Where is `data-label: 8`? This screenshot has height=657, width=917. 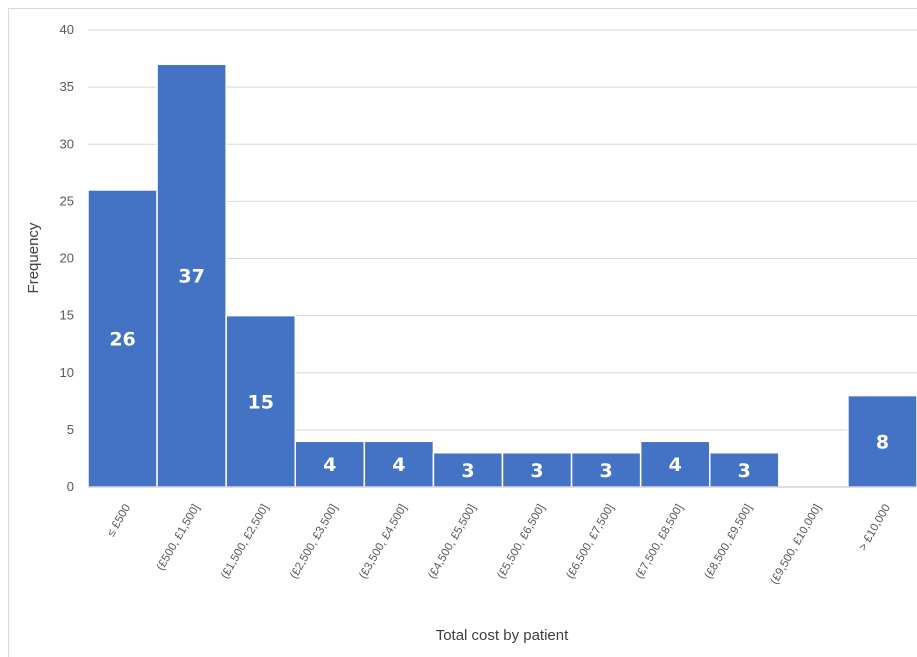 data-label: 8 is located at coordinates (882, 442).